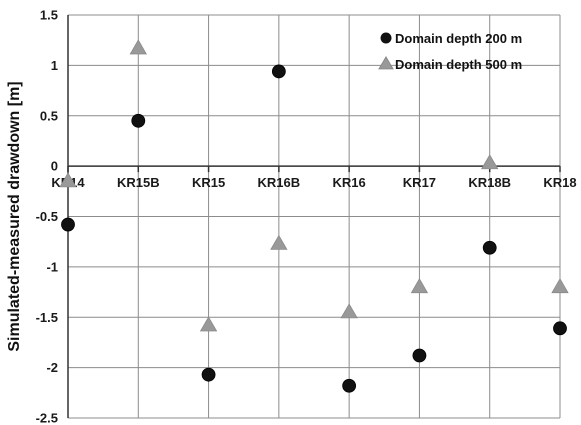 The image size is (581, 425). I want to click on y-axis-label: Simulated-measured drawdown [m], so click(14, 216).